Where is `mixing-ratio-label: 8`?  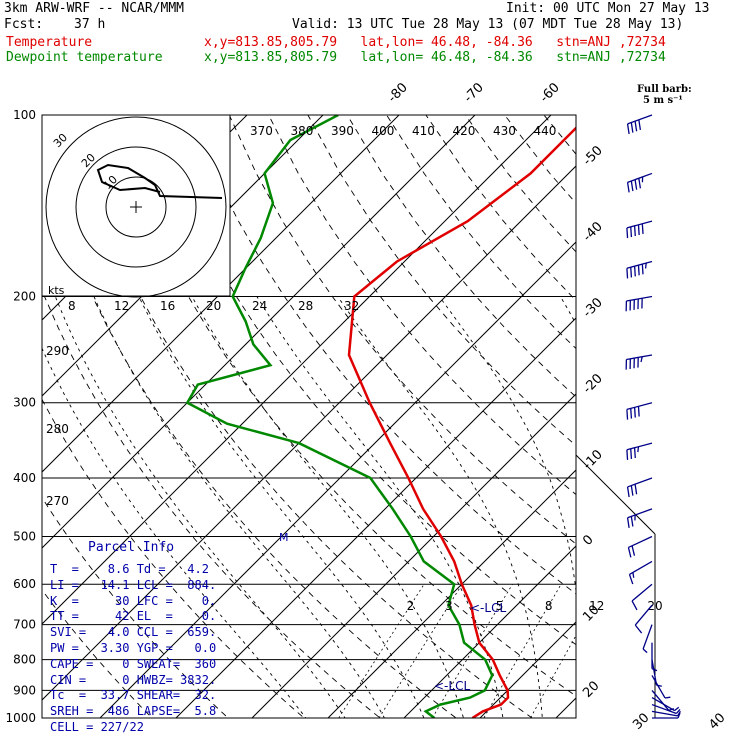
mixing-ratio-label: 8 is located at coordinates (549, 606).